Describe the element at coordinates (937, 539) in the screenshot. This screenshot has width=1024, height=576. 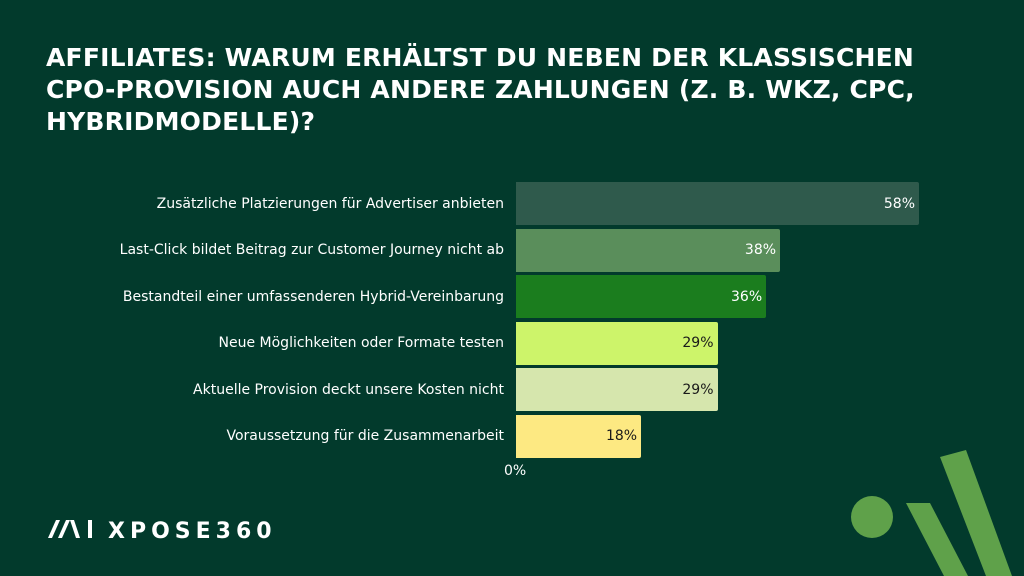
I see `deco-stripe-short` at that location.